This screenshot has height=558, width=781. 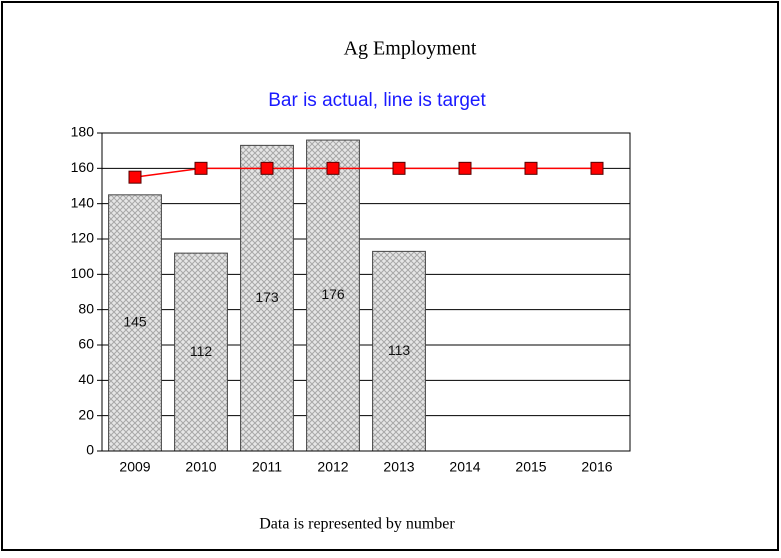 I want to click on x-tick-label: 2011, so click(x=267, y=467).